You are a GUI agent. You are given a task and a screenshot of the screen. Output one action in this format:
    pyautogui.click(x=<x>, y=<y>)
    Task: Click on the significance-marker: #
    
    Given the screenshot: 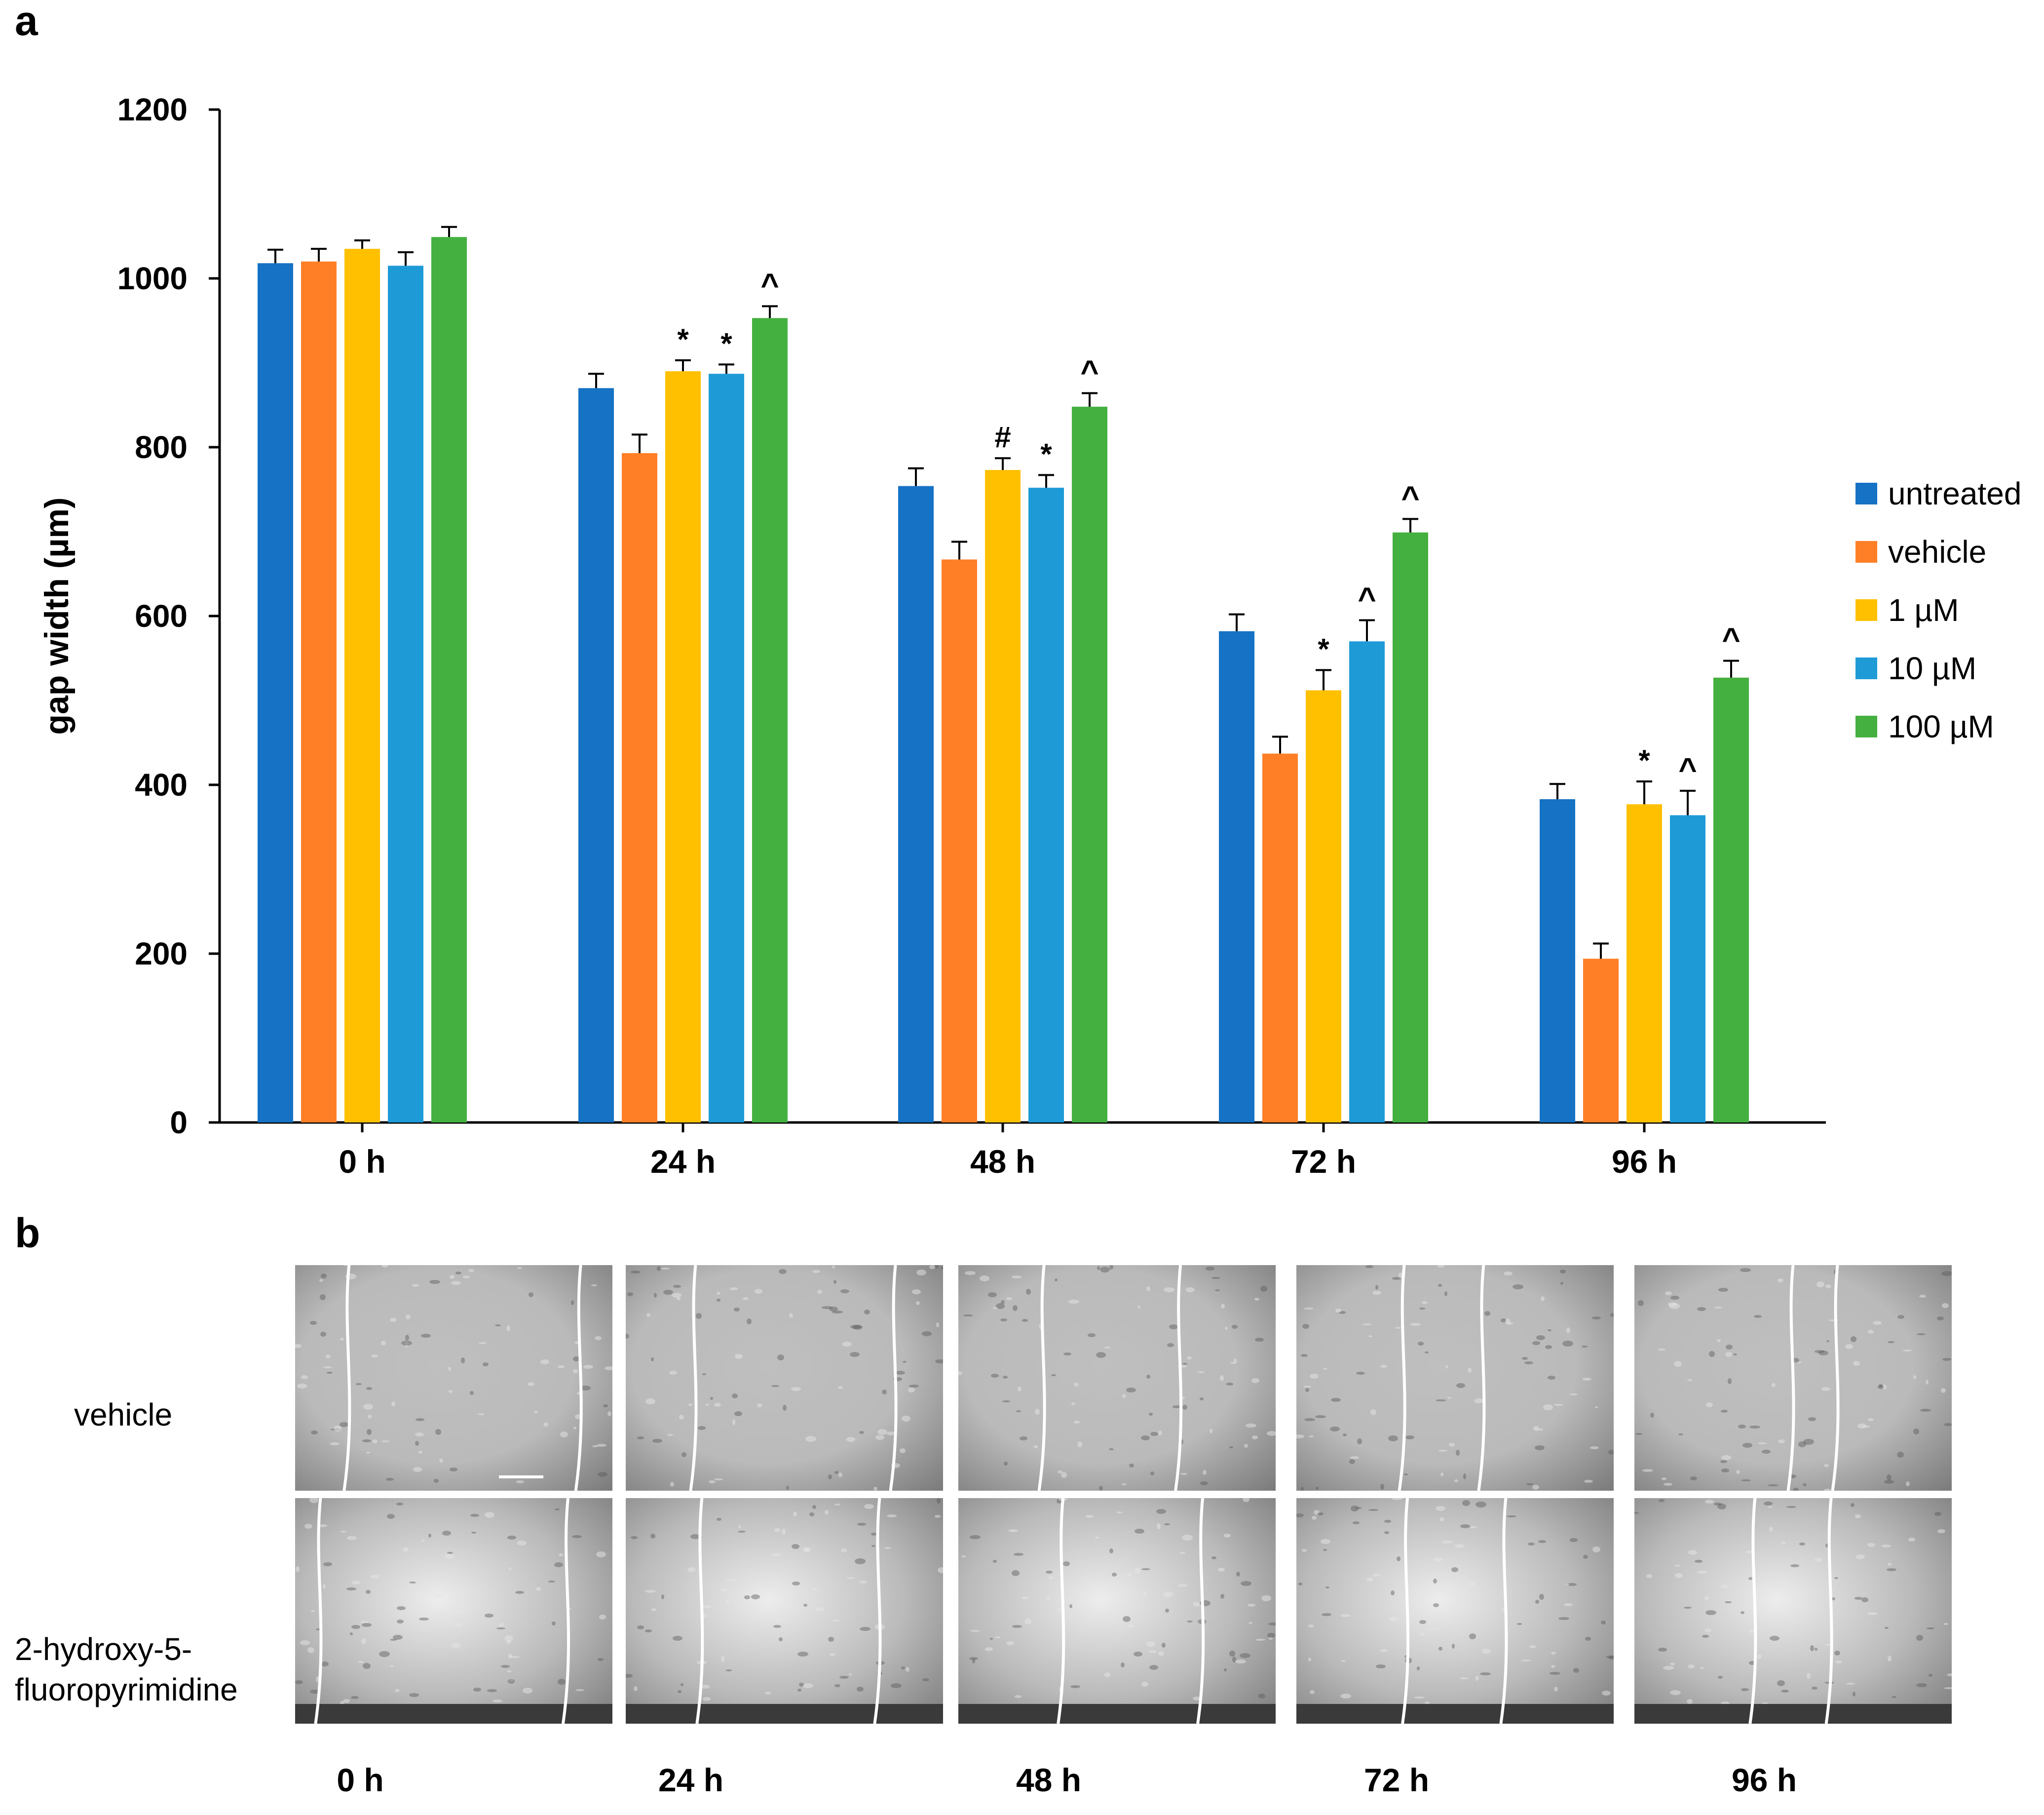 What is the action you would take?
    pyautogui.click(x=1003, y=438)
    